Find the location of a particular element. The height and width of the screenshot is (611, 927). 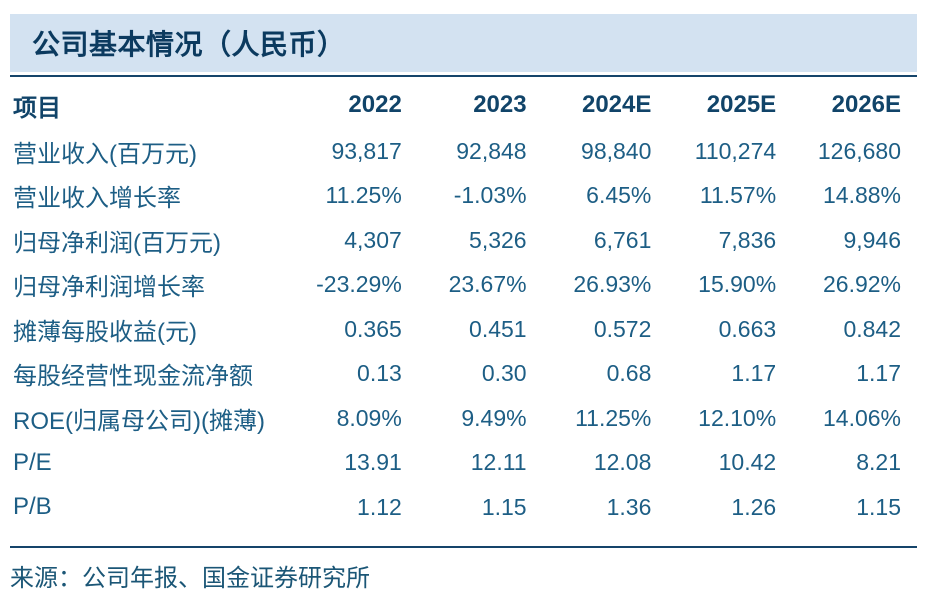

cell-2023: -1.03% is located at coordinates (490, 195).